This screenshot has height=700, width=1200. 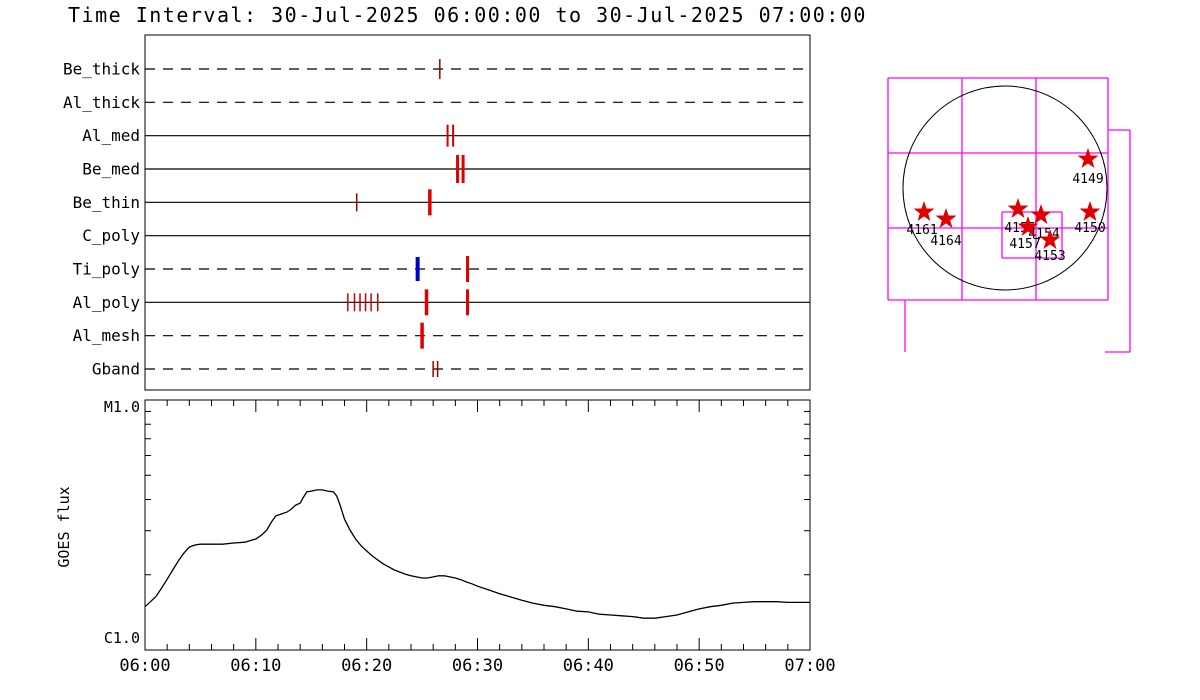 I want to click on x-tick-label: 06:30, so click(x=477, y=666).